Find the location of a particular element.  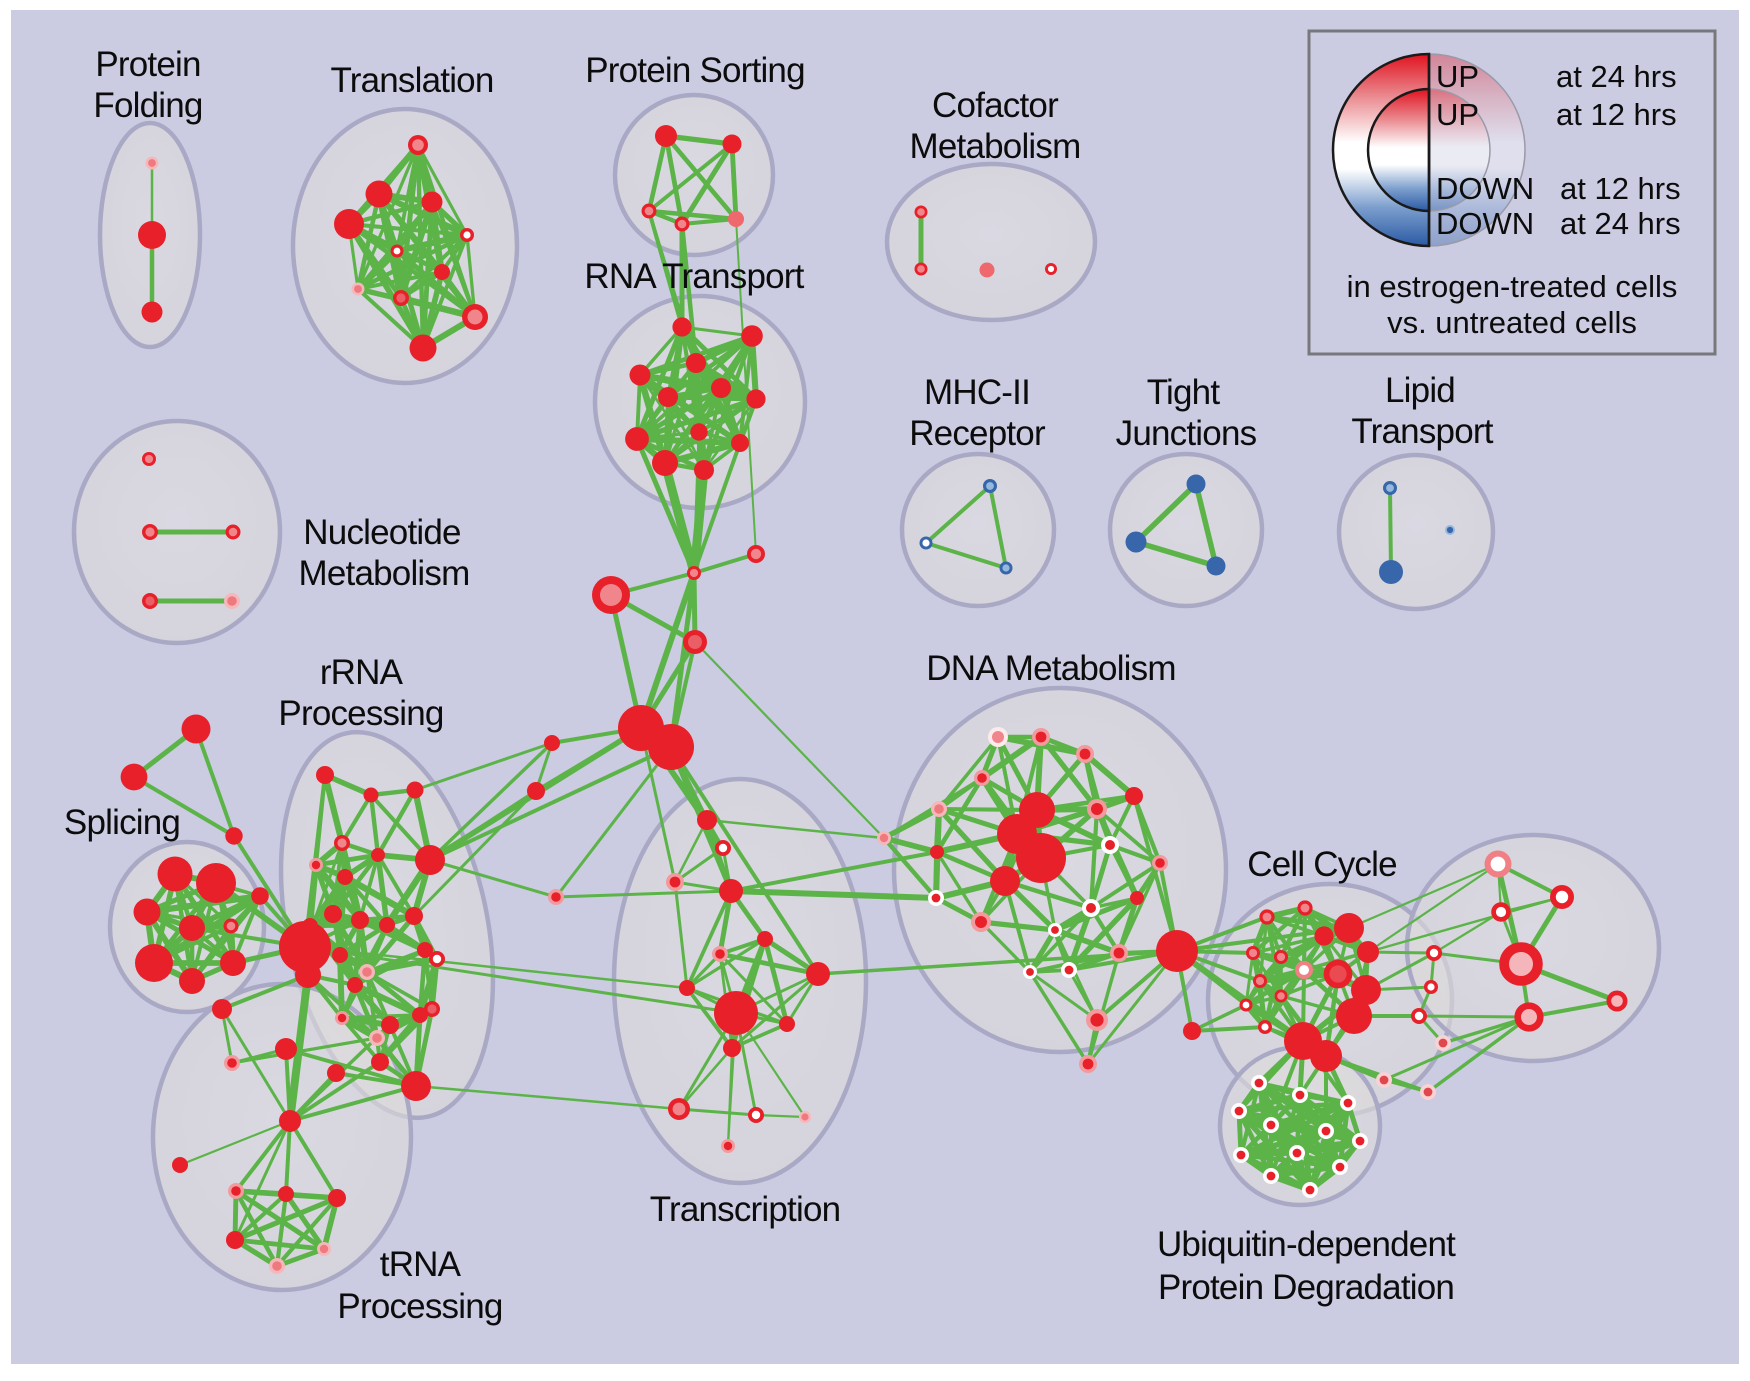

svg-text: Receptor is located at coordinates (977, 433).